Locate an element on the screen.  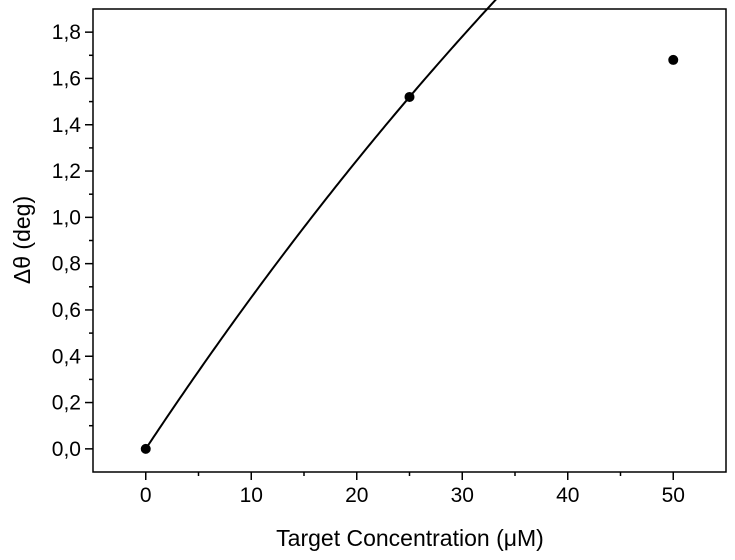
x-tick-label: 50 is located at coordinates (673, 495).